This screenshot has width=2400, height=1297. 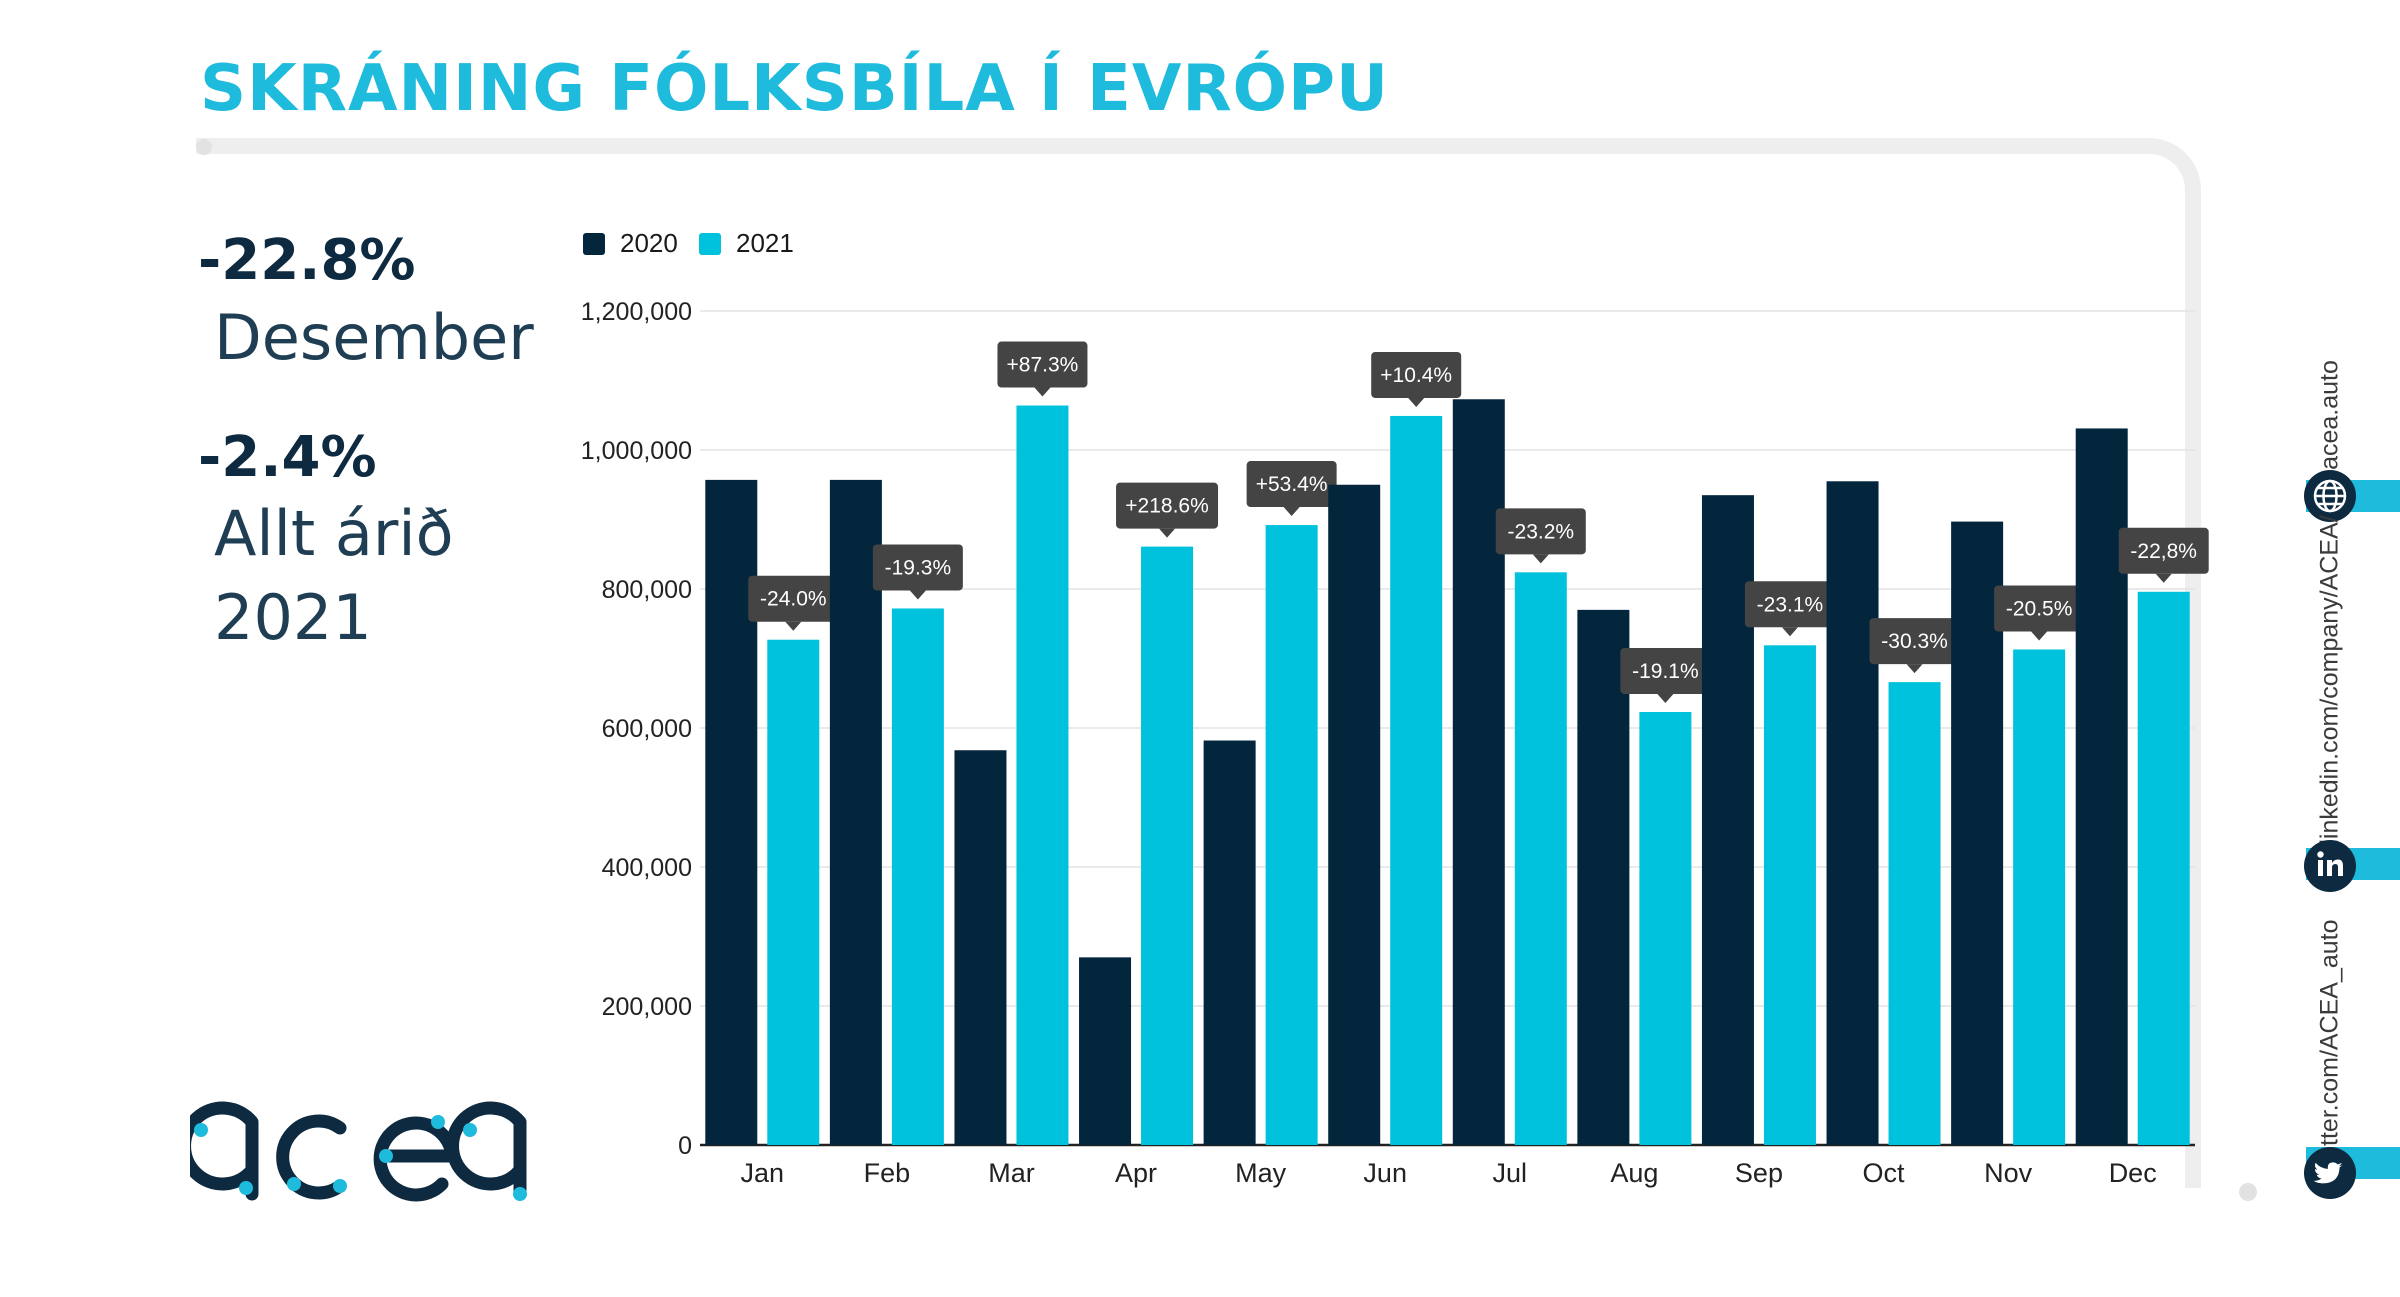 I want to click on x-tick-label: Jan, so click(x=763, y=1173).